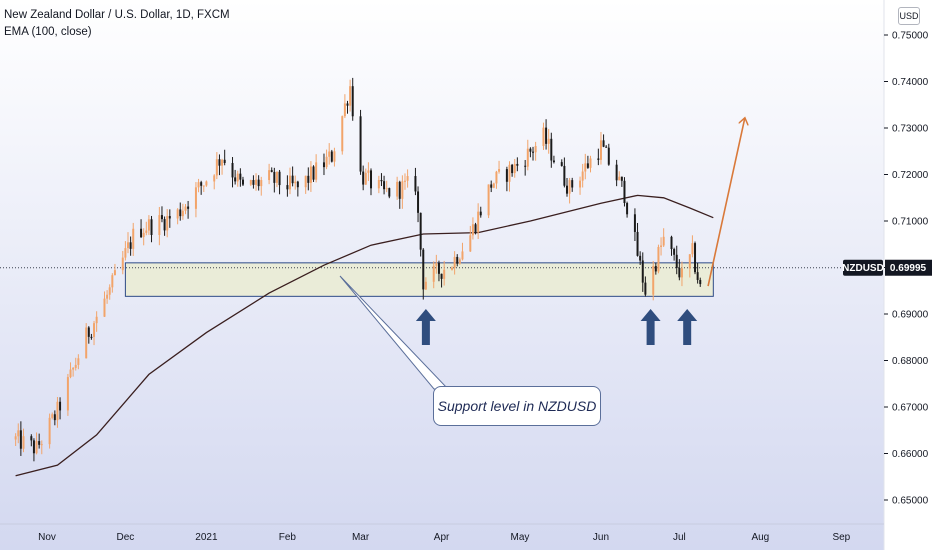 Image resolution: width=932 pixels, height=550 pixels. What do you see at coordinates (361, 537) in the screenshot?
I see `x-tick-label: Mar` at bounding box center [361, 537].